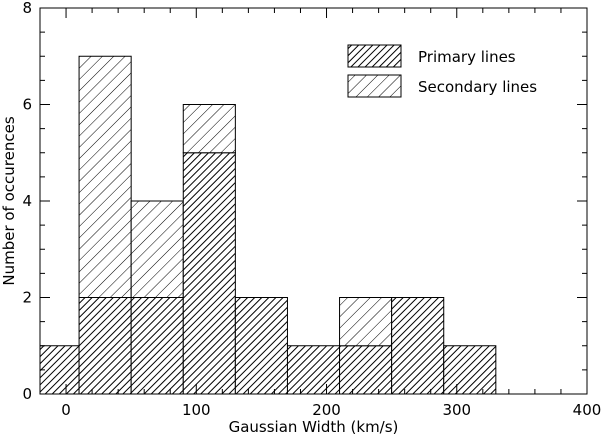 The width and height of the screenshot is (603, 438). Describe the element at coordinates (27, 394) in the screenshot. I see `y-tick-label: 0` at that location.